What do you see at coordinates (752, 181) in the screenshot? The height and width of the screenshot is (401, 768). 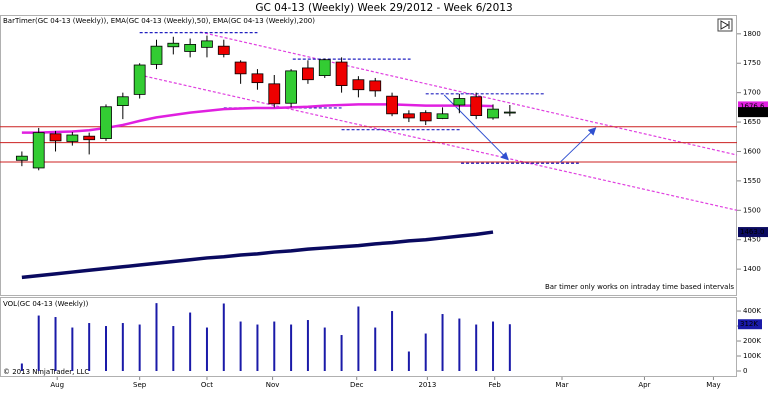 I see `y-tick-label: 1550` at bounding box center [752, 181].